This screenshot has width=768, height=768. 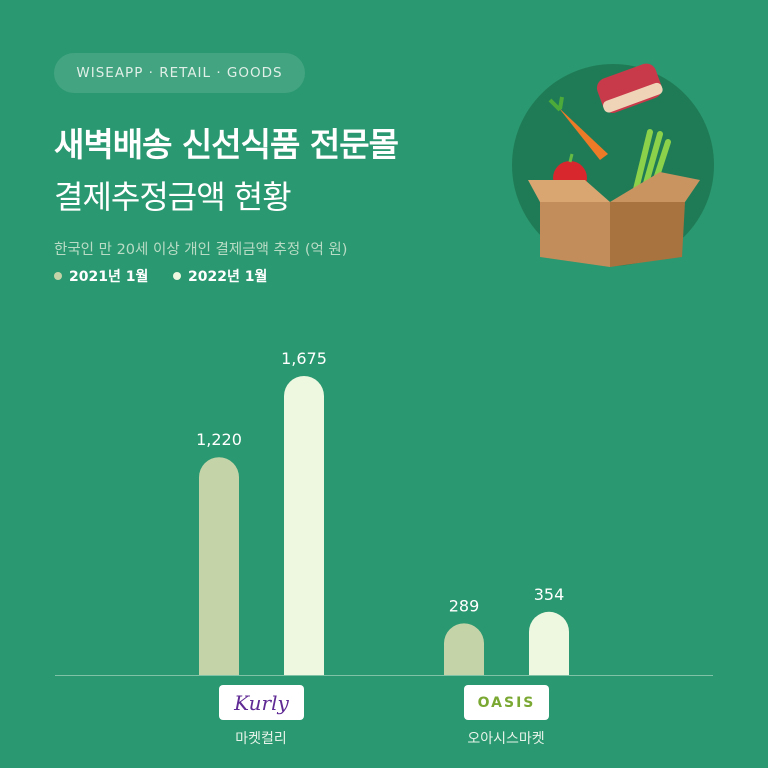 I want to click on category-label: 마켓컬리, so click(x=261, y=739).